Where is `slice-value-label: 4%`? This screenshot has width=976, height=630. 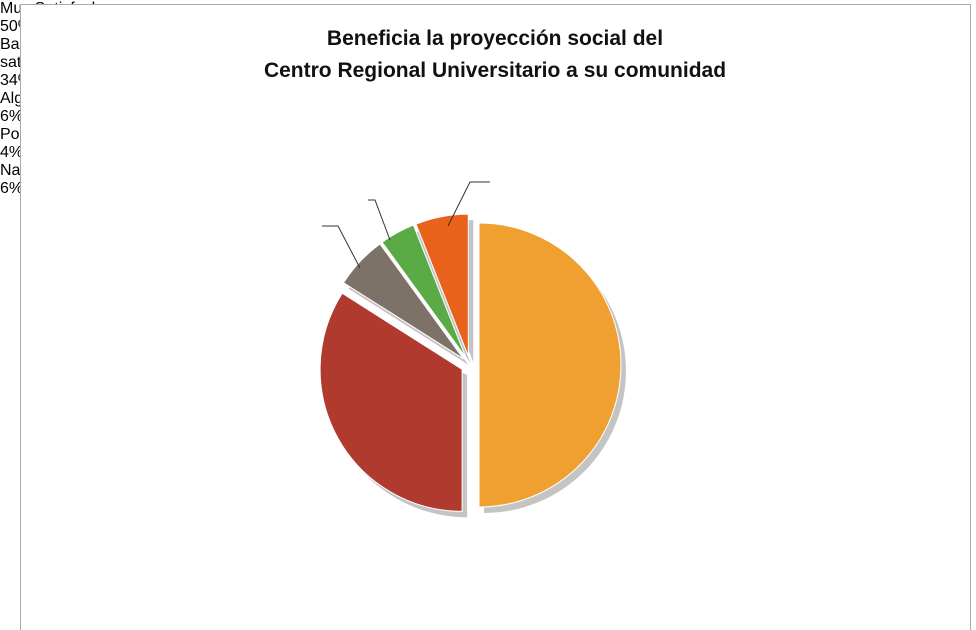 slice-value-label: 4% is located at coordinates (12, 152).